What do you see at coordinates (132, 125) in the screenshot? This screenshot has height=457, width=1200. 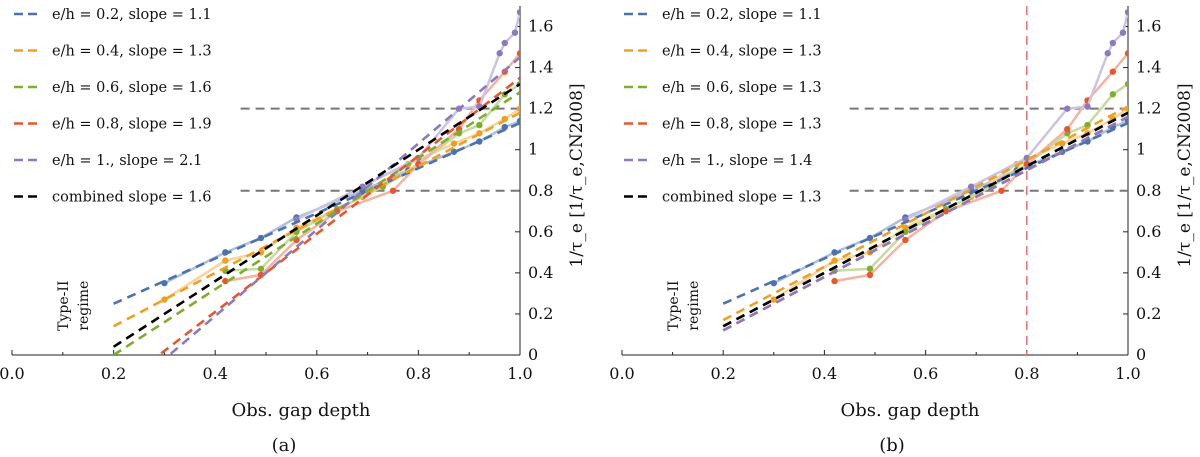 I see `legend-label: e/h = 0.8, slope = 1.9` at bounding box center [132, 125].